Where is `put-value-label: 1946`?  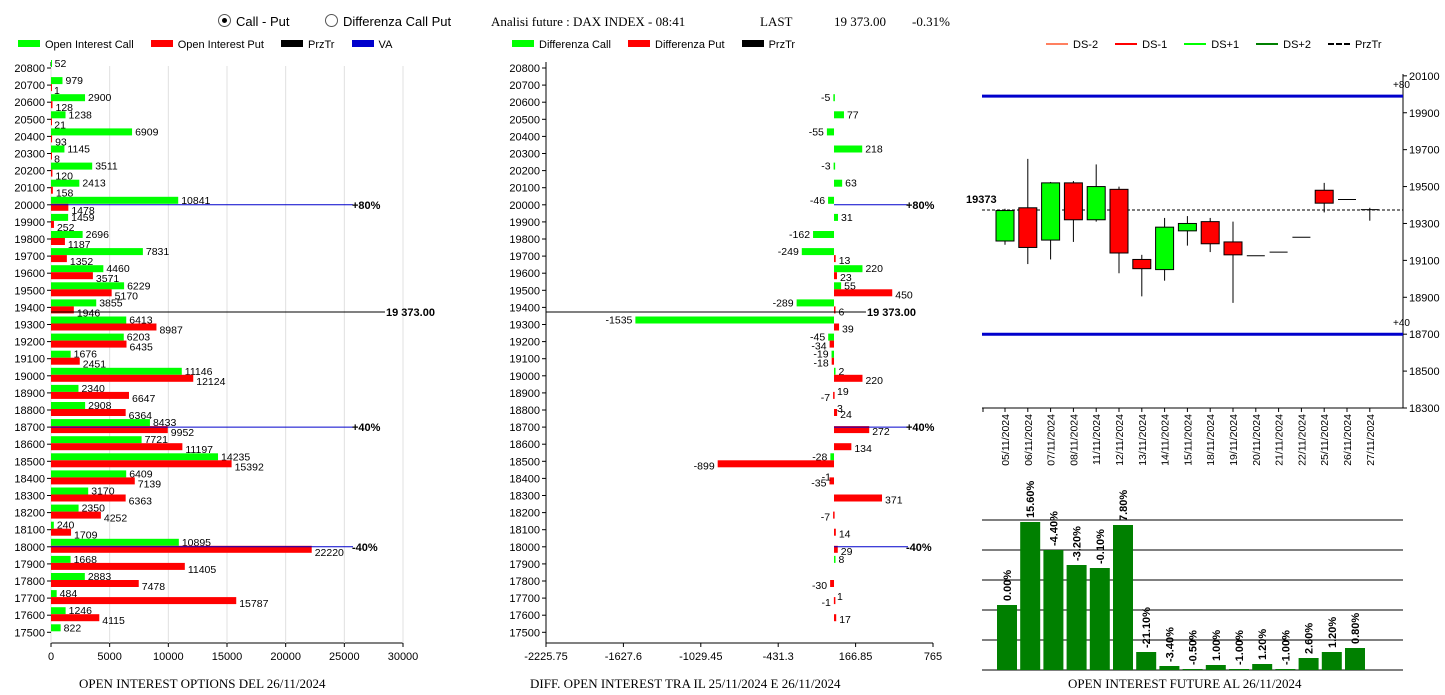
put-value-label: 1946 is located at coordinates (89, 313).